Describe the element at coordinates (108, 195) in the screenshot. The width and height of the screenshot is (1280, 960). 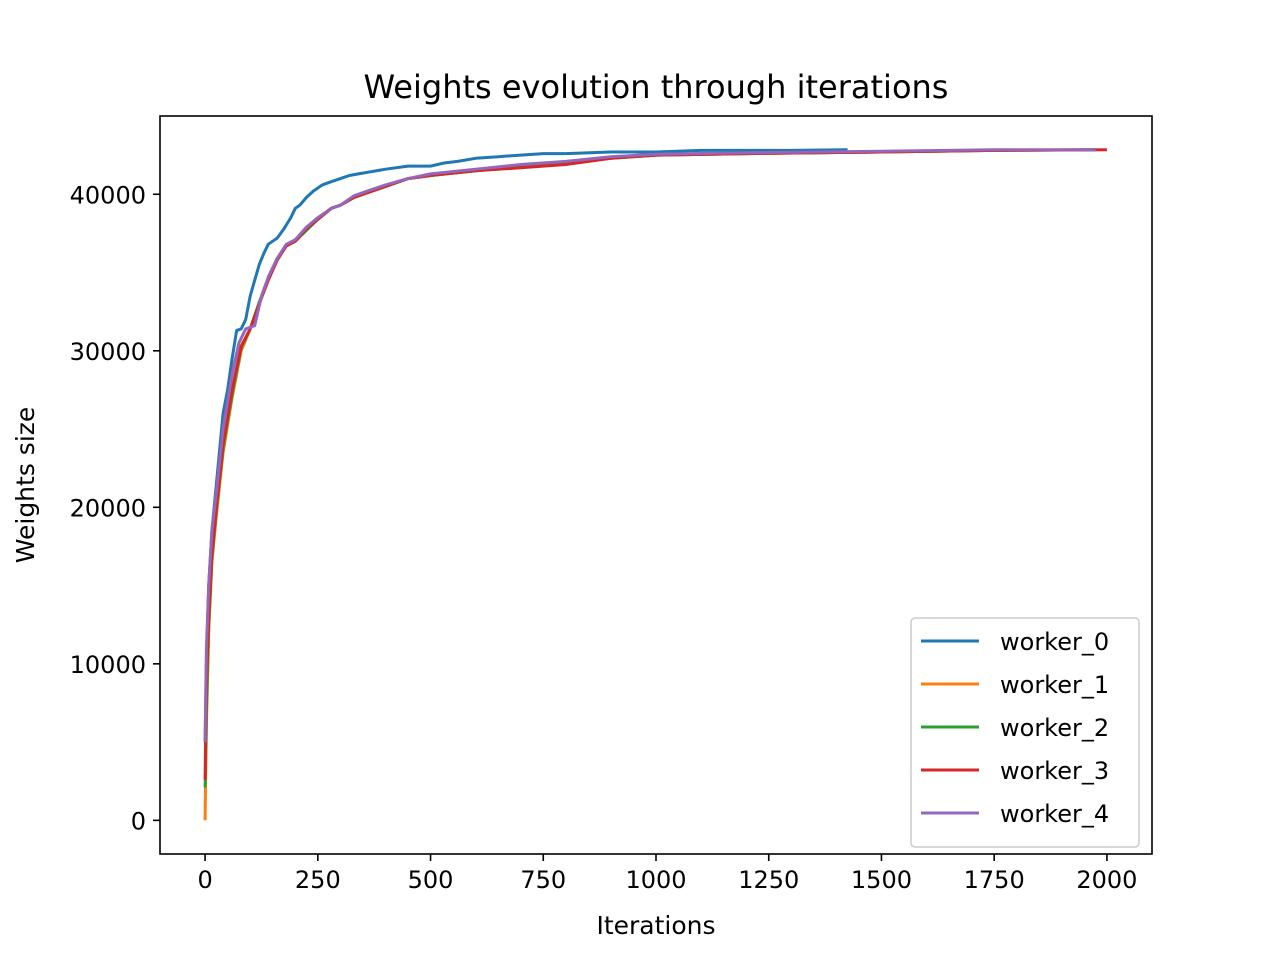
I see `y-tick-label: 40000` at that location.